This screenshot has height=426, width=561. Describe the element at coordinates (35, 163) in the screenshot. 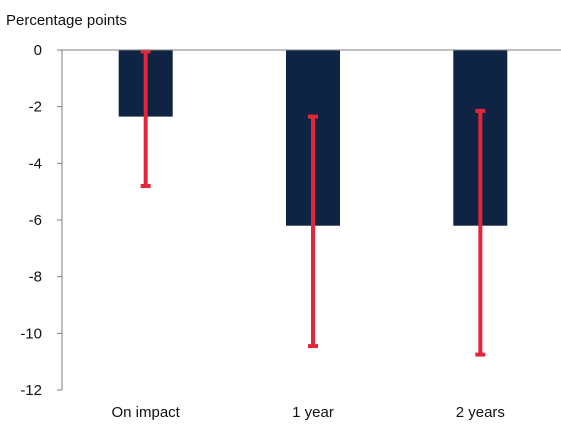

I see `y-tick-label: -4` at that location.